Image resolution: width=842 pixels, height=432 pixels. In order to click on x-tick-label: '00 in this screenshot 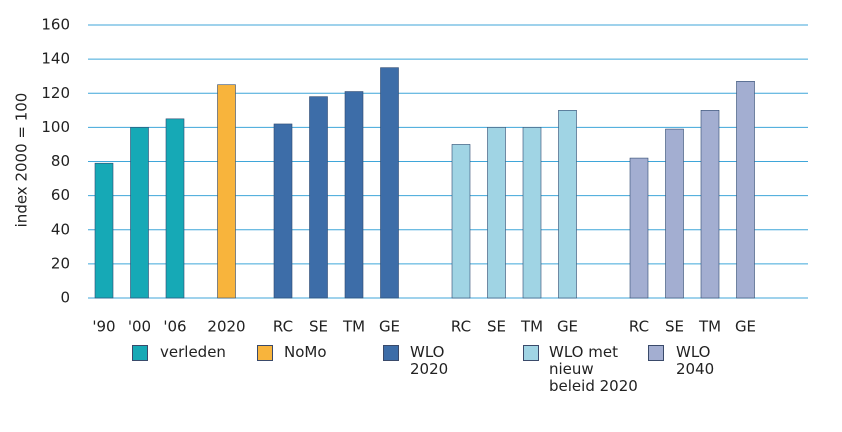, I will do `click(139, 327)`.